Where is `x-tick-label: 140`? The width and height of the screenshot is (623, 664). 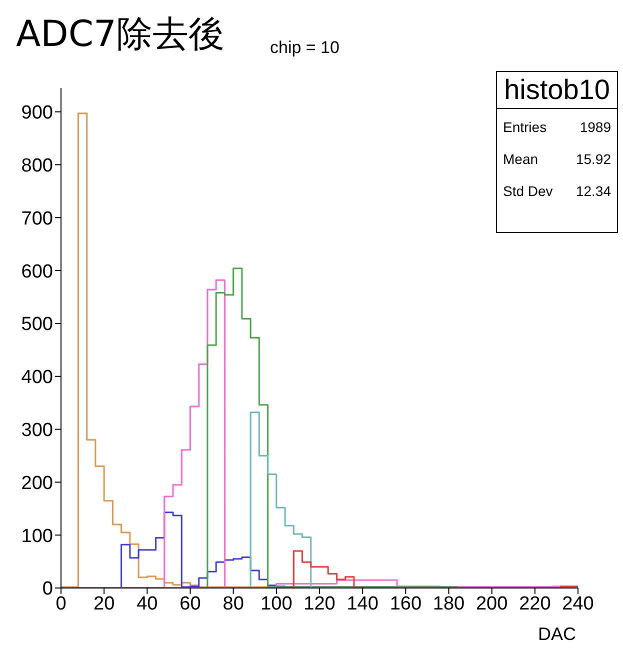 x-tick-label: 140 is located at coordinates (362, 603).